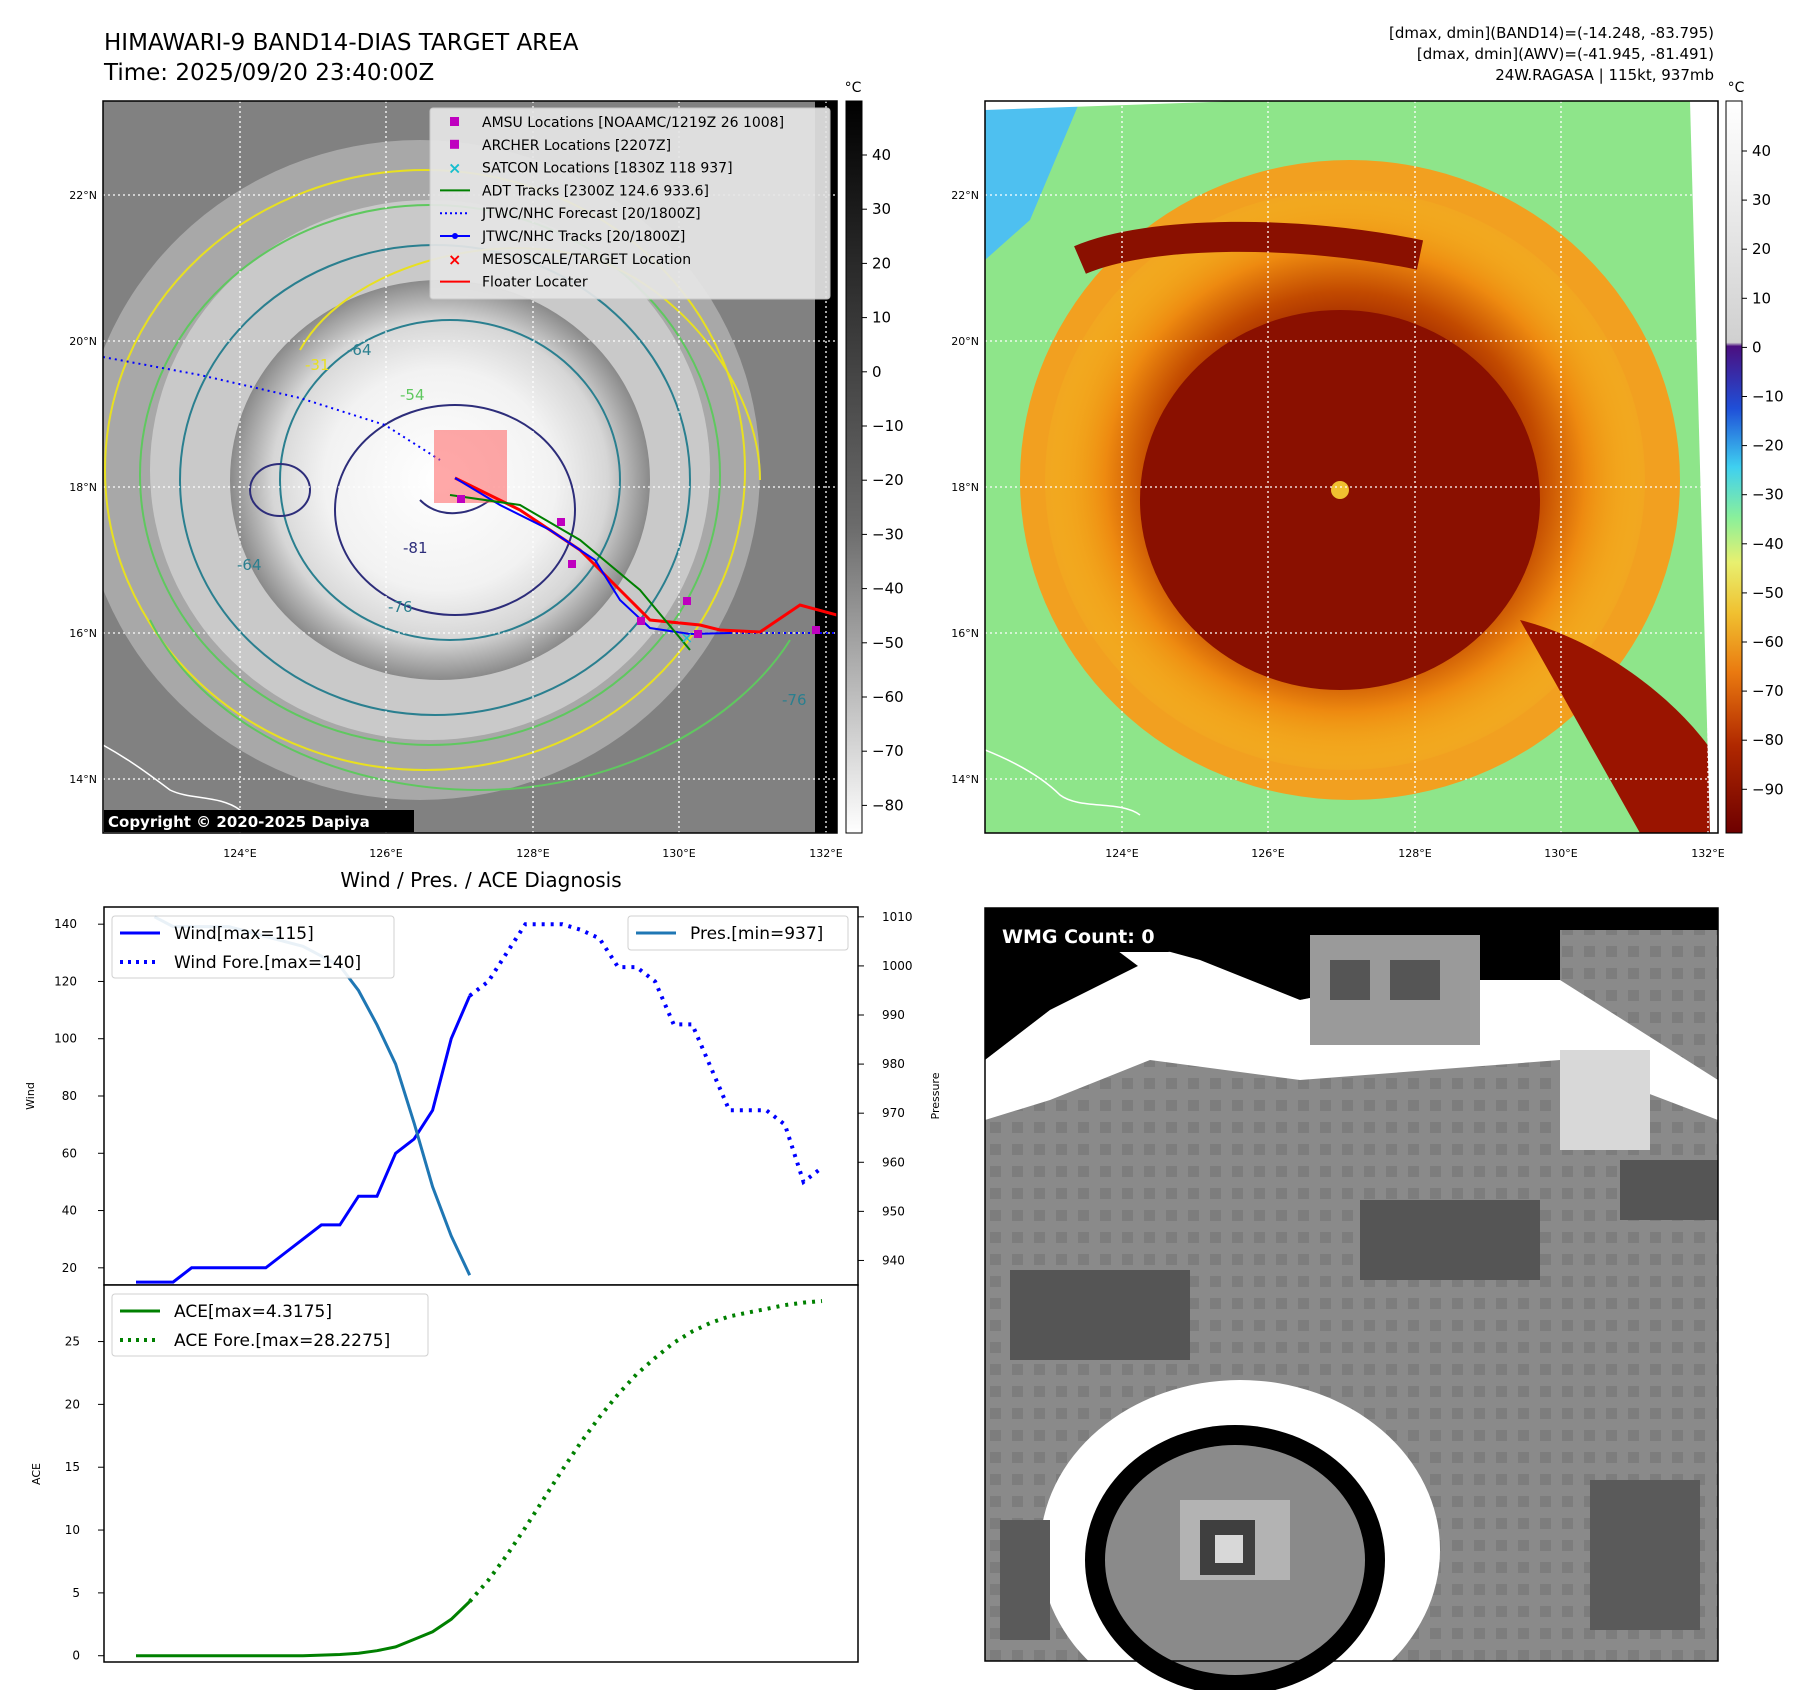  Describe the element at coordinates (480, 880) in the screenshot. I see `diag-title: Wind / Pres. / ACE Diagnosis` at that location.